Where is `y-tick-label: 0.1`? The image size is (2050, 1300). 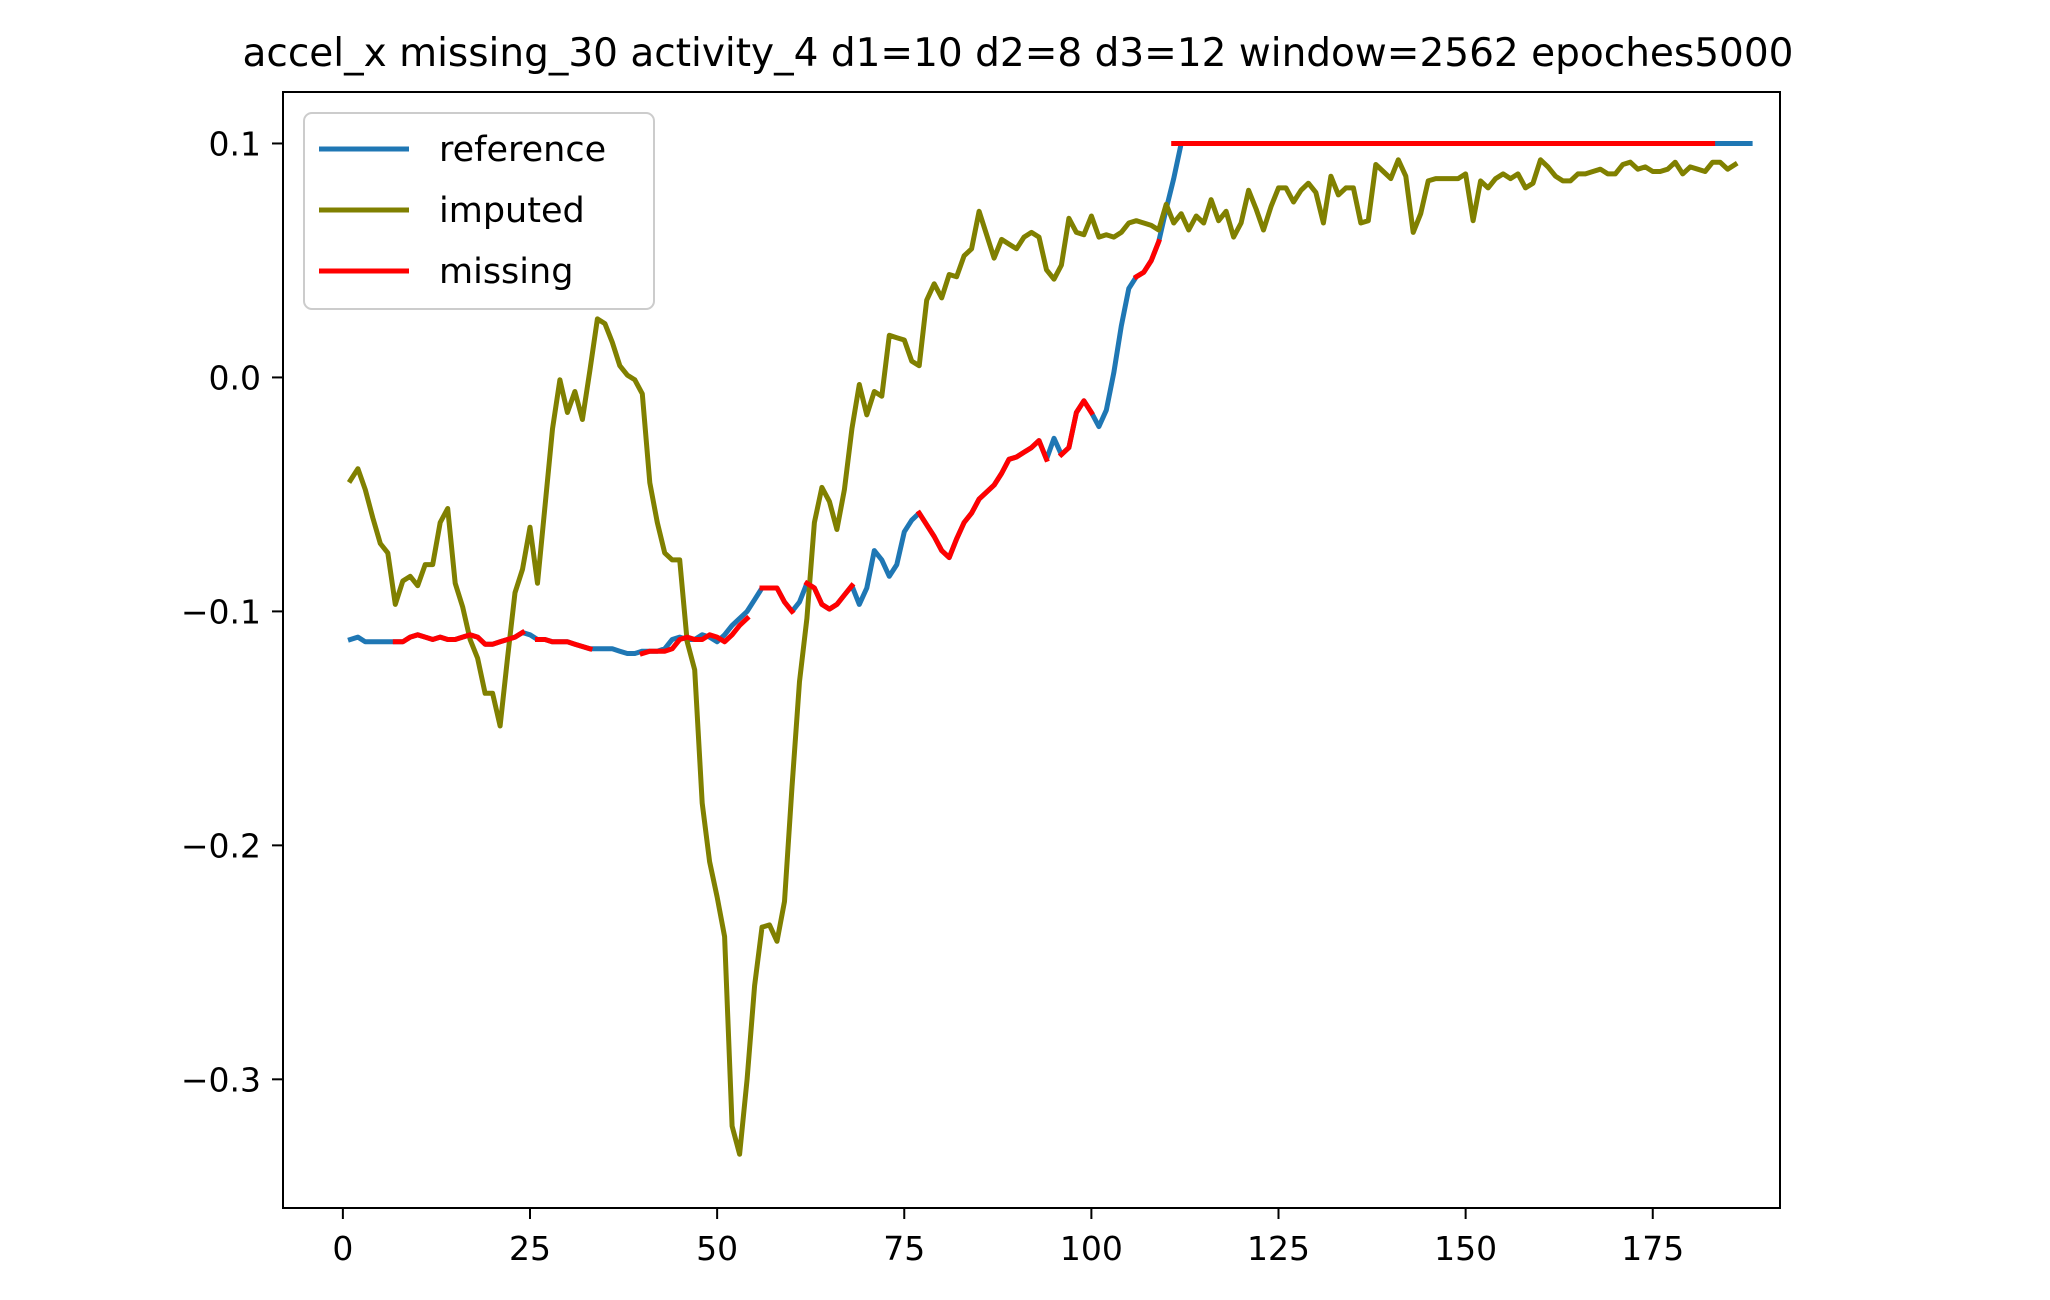 y-tick-label: 0.1 is located at coordinates (235, 143).